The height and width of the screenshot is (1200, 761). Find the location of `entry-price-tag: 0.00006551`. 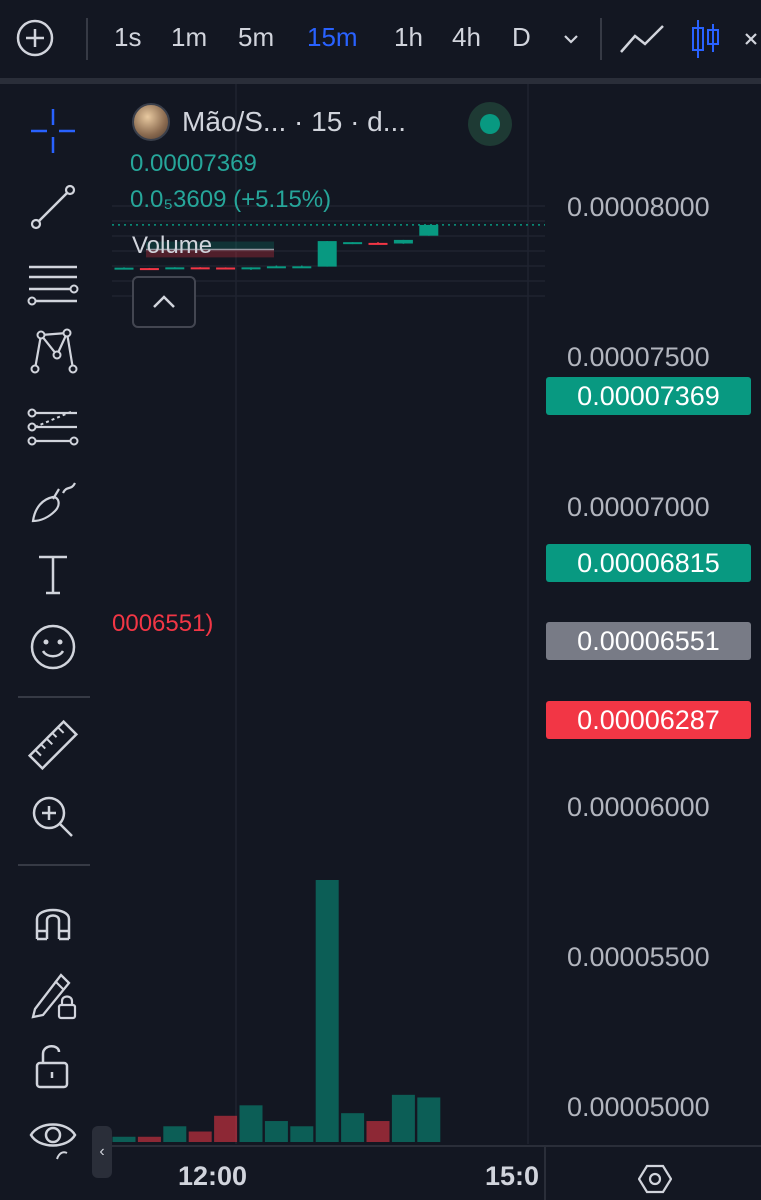

entry-price-tag: 0.00006551 is located at coordinates (648, 641).